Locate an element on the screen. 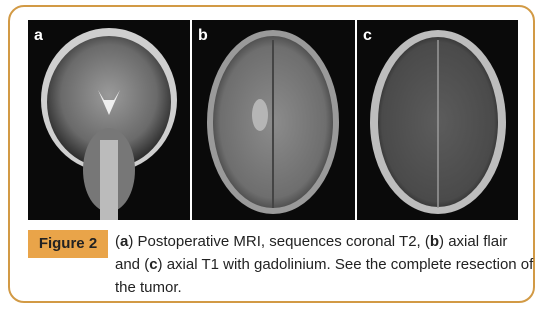 This screenshot has width=545, height=309. caption-letter: c is located at coordinates (153, 264).